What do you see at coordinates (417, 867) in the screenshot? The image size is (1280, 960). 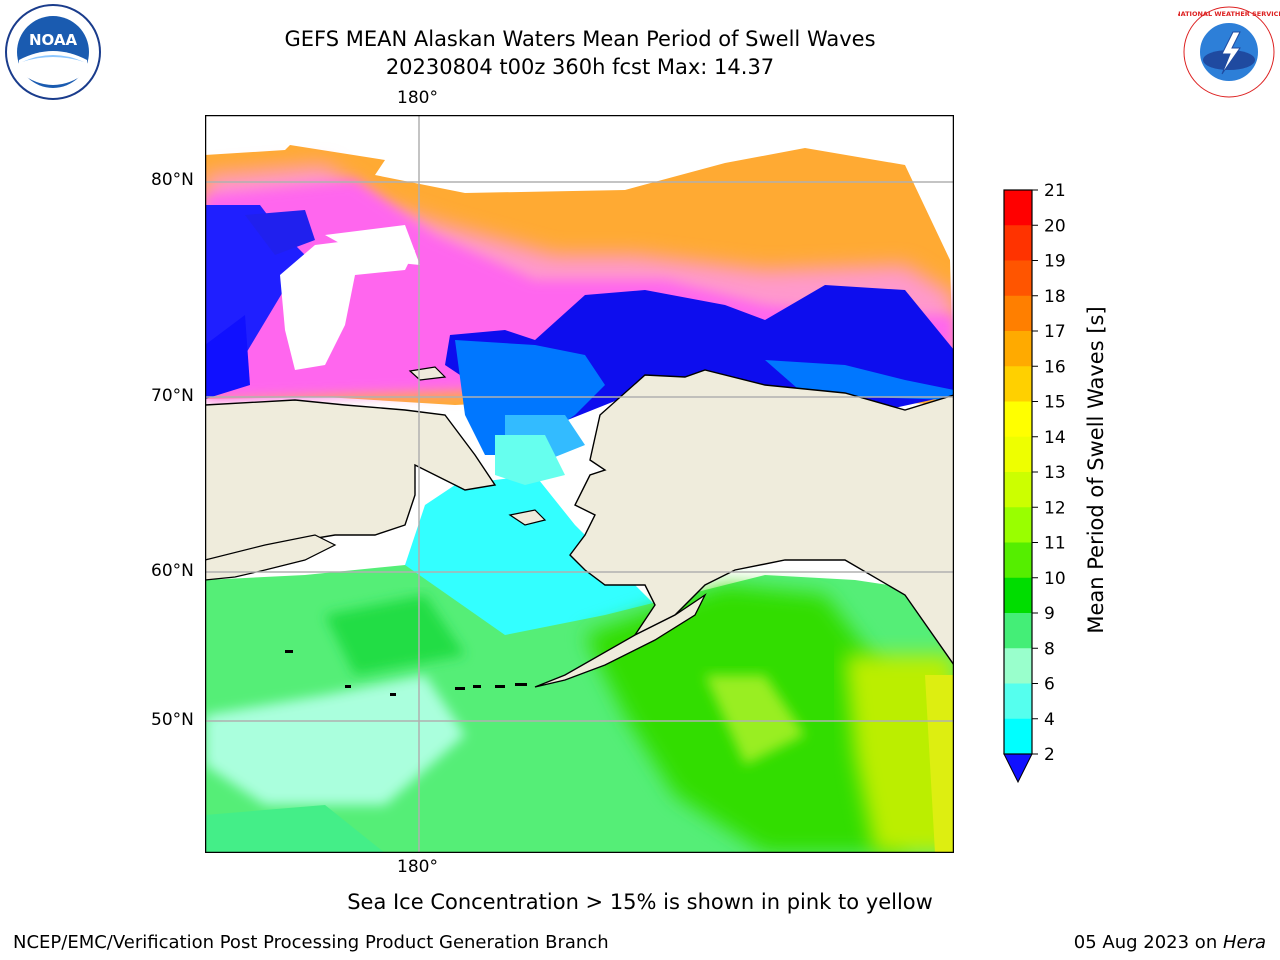 I see `lon-label-bottom: 180°` at bounding box center [417, 867].